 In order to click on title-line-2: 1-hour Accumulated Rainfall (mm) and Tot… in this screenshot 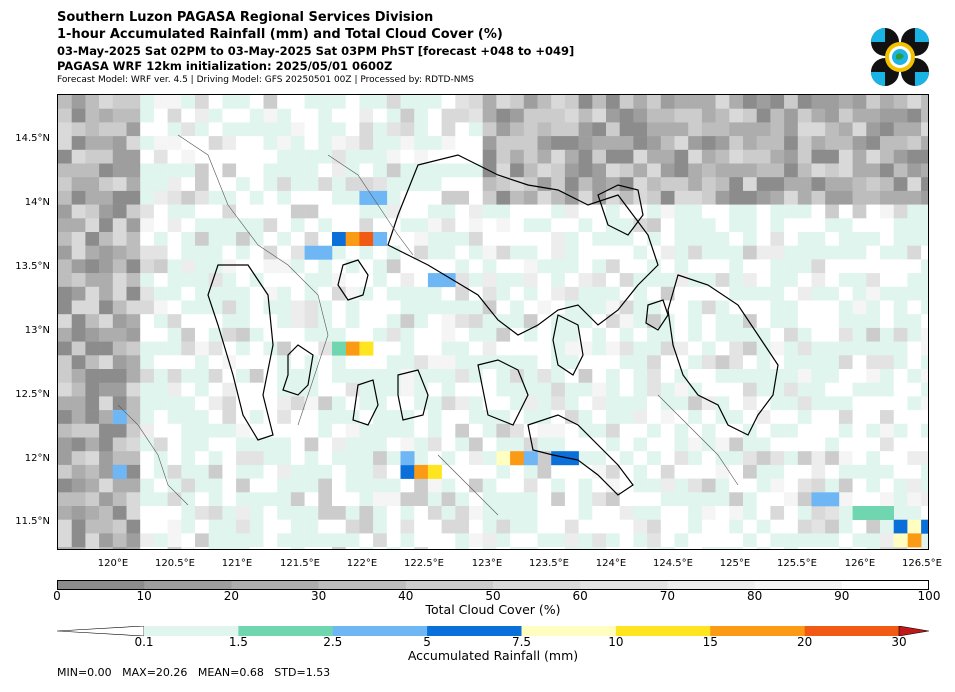, I will do `click(280, 34)`.